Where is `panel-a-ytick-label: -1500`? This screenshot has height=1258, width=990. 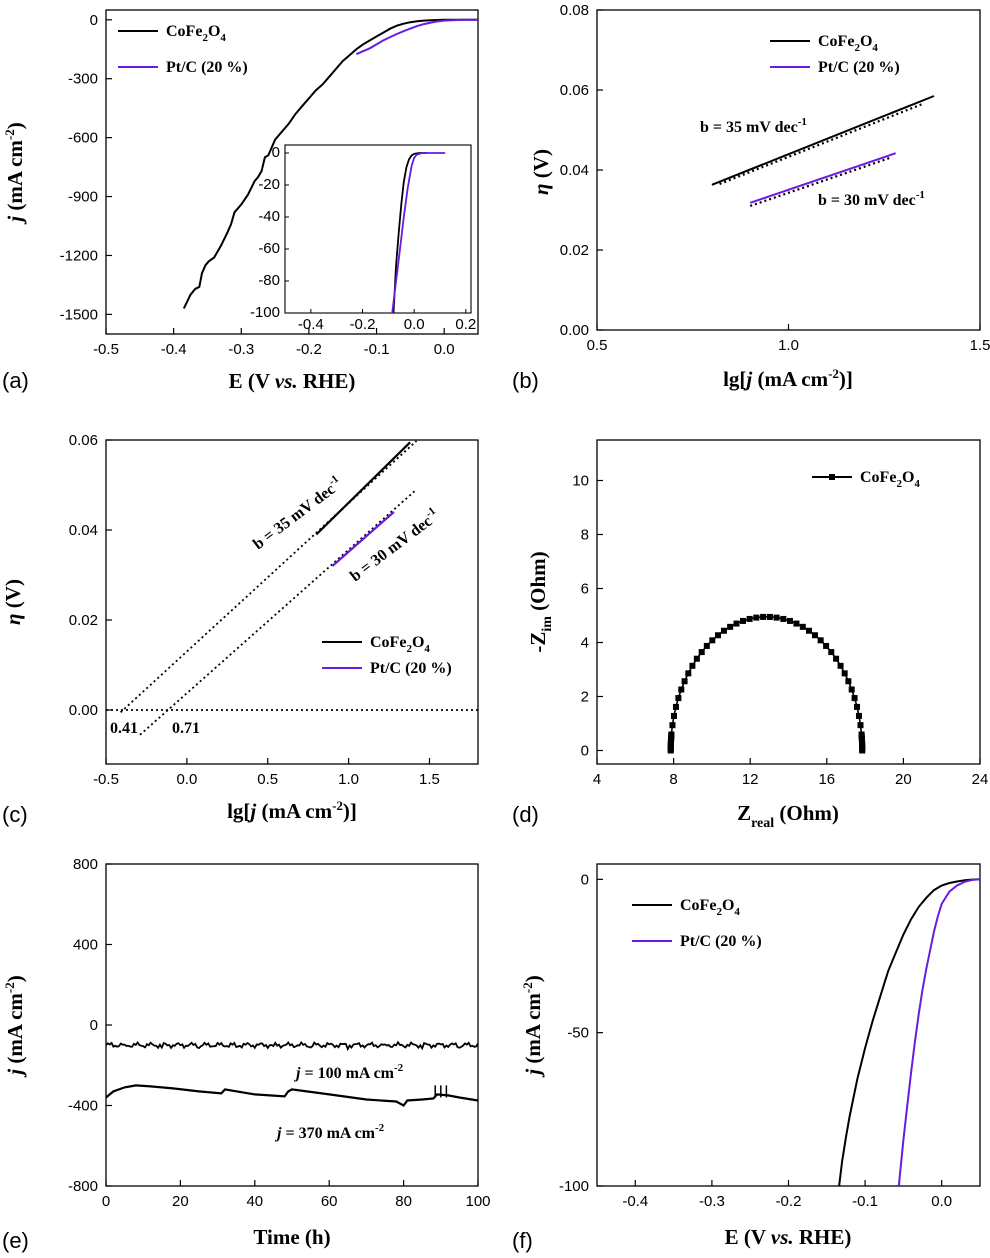 panel-a-ytick-label: -1500 is located at coordinates (79, 314).